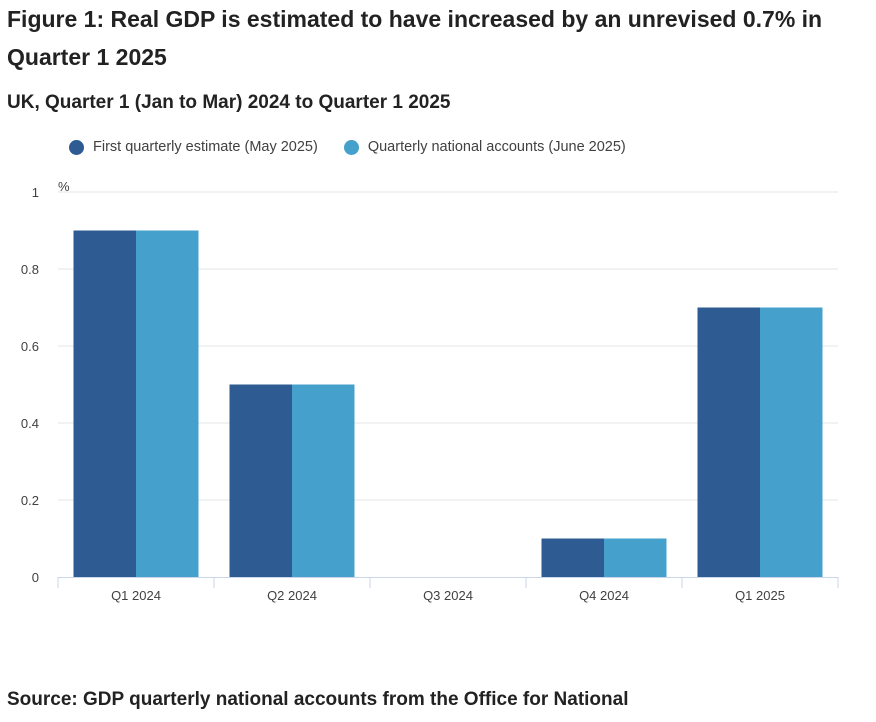 The height and width of the screenshot is (722, 876). I want to click on legend-item-national-accounts: Quarterly national accounts (June 2025), so click(484, 147).